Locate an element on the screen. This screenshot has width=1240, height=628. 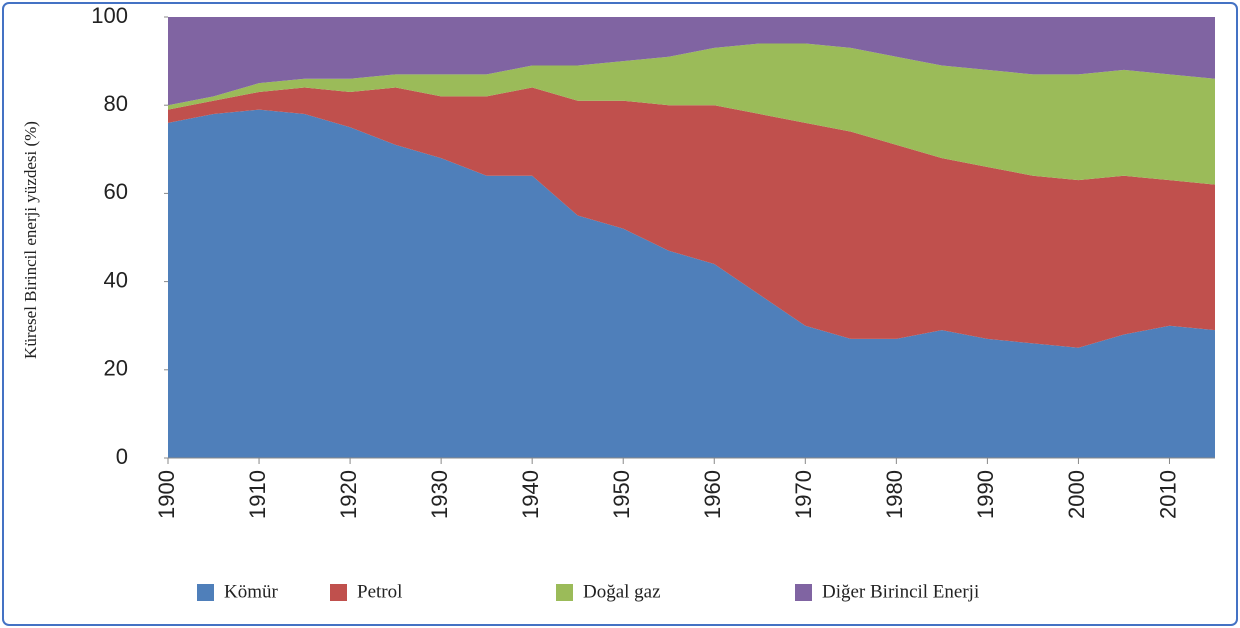
area is located at coordinates (691, 61).